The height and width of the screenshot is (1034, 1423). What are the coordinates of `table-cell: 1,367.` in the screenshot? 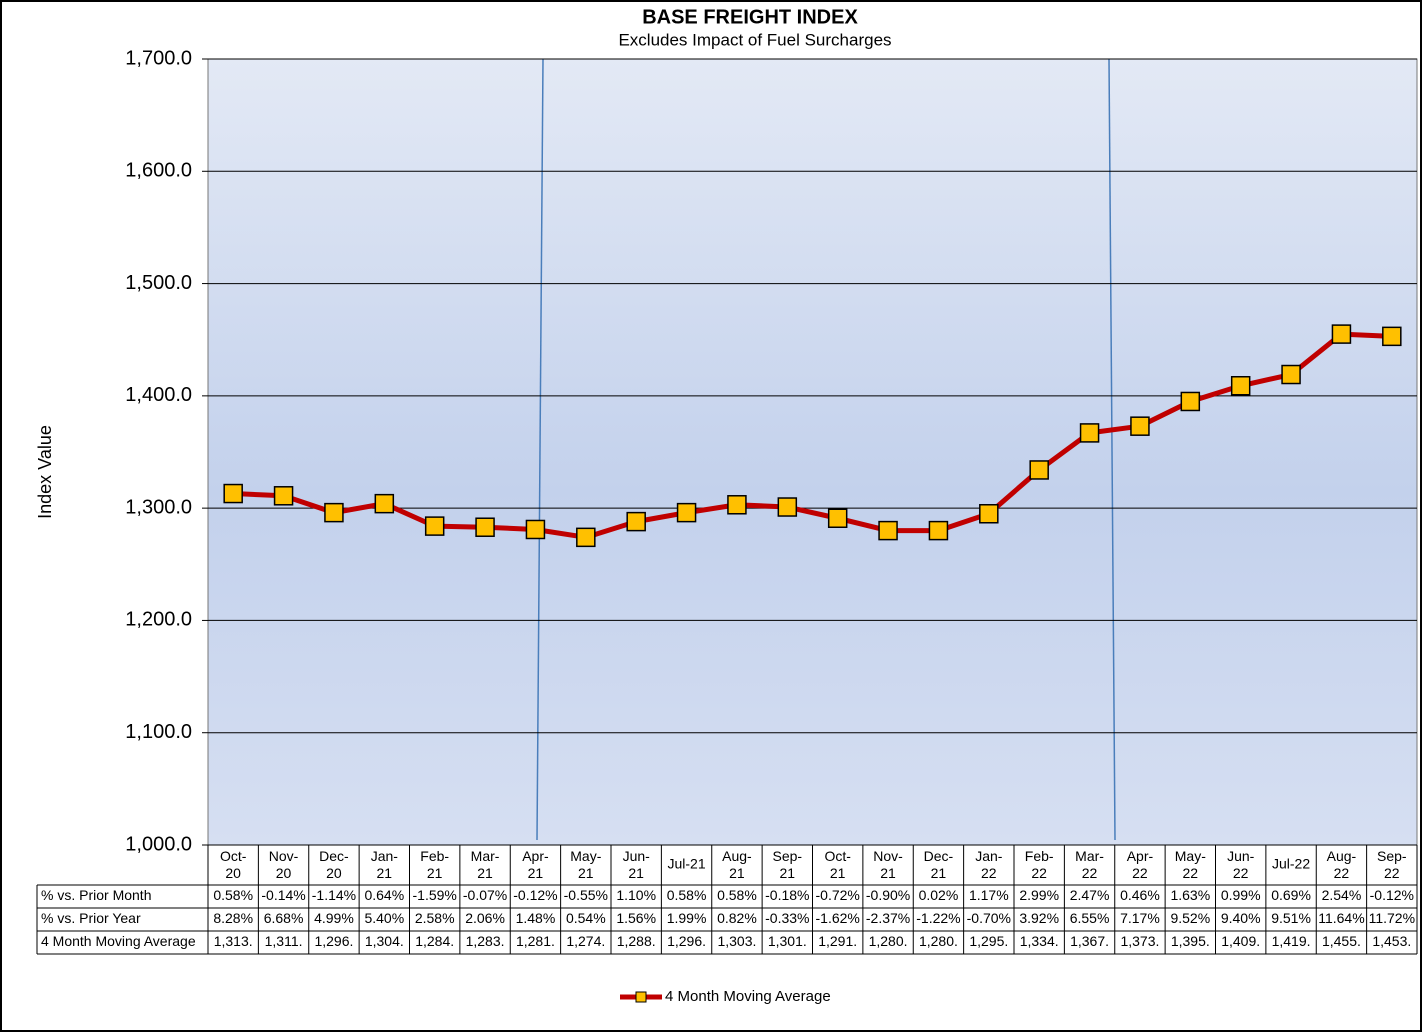 It's located at (1089, 941).